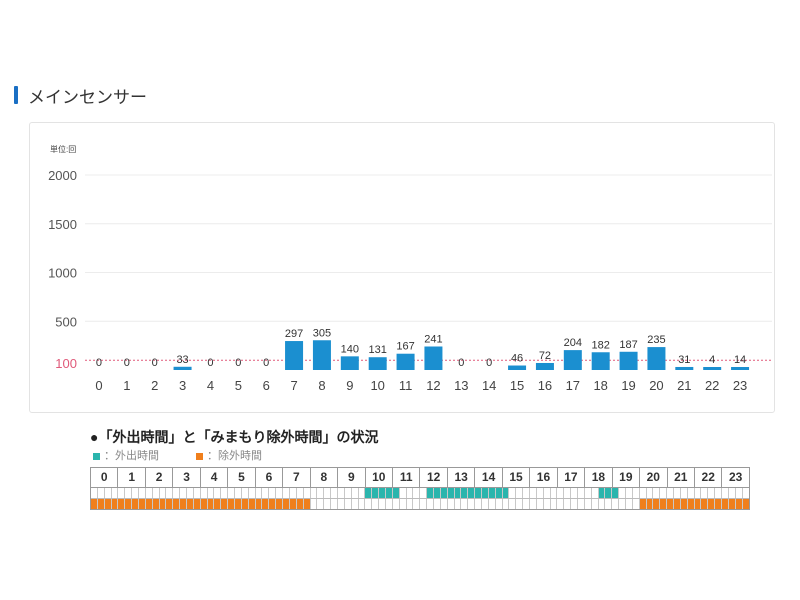 This screenshot has width=800, height=600. Describe the element at coordinates (297, 477) in the screenshot. I see `timeline-hour-label: 7` at that location.